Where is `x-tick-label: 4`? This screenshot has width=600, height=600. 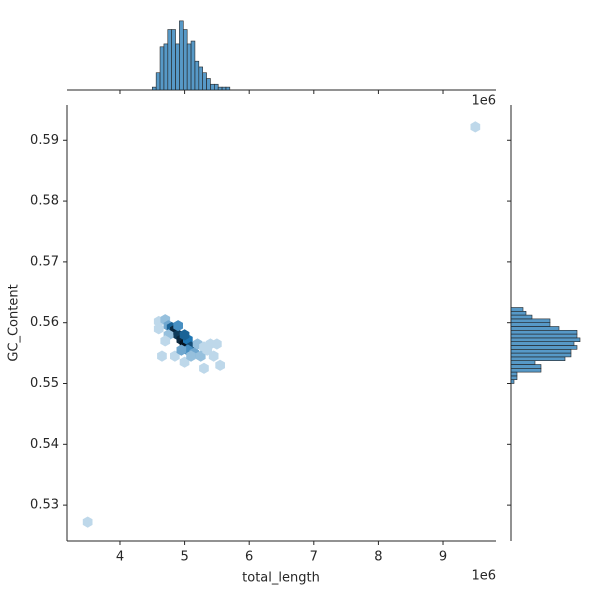
x-tick-label: 4 is located at coordinates (120, 557).